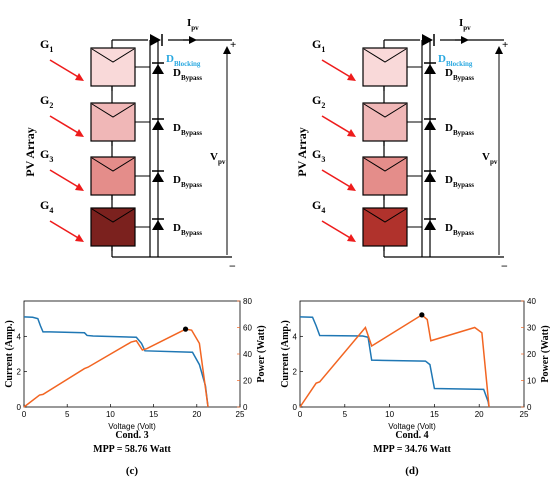 This screenshot has width=550, height=485. Describe the element at coordinates (318, 45) in the screenshot. I see `irradiance-label: G1` at that location.